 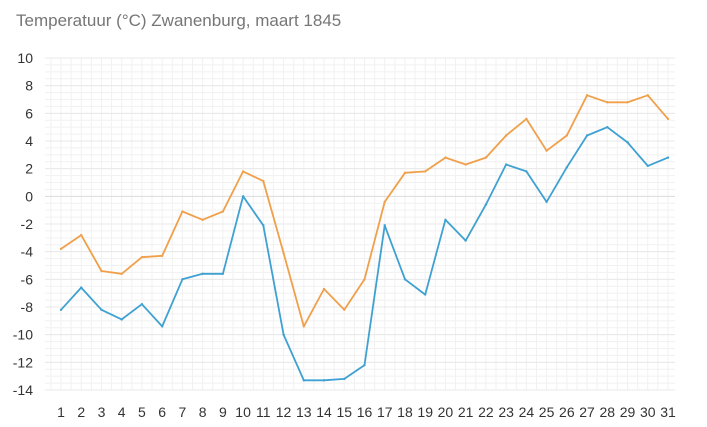 What do you see at coordinates (162, 412) in the screenshot?
I see `x-tick-label: 6` at bounding box center [162, 412].